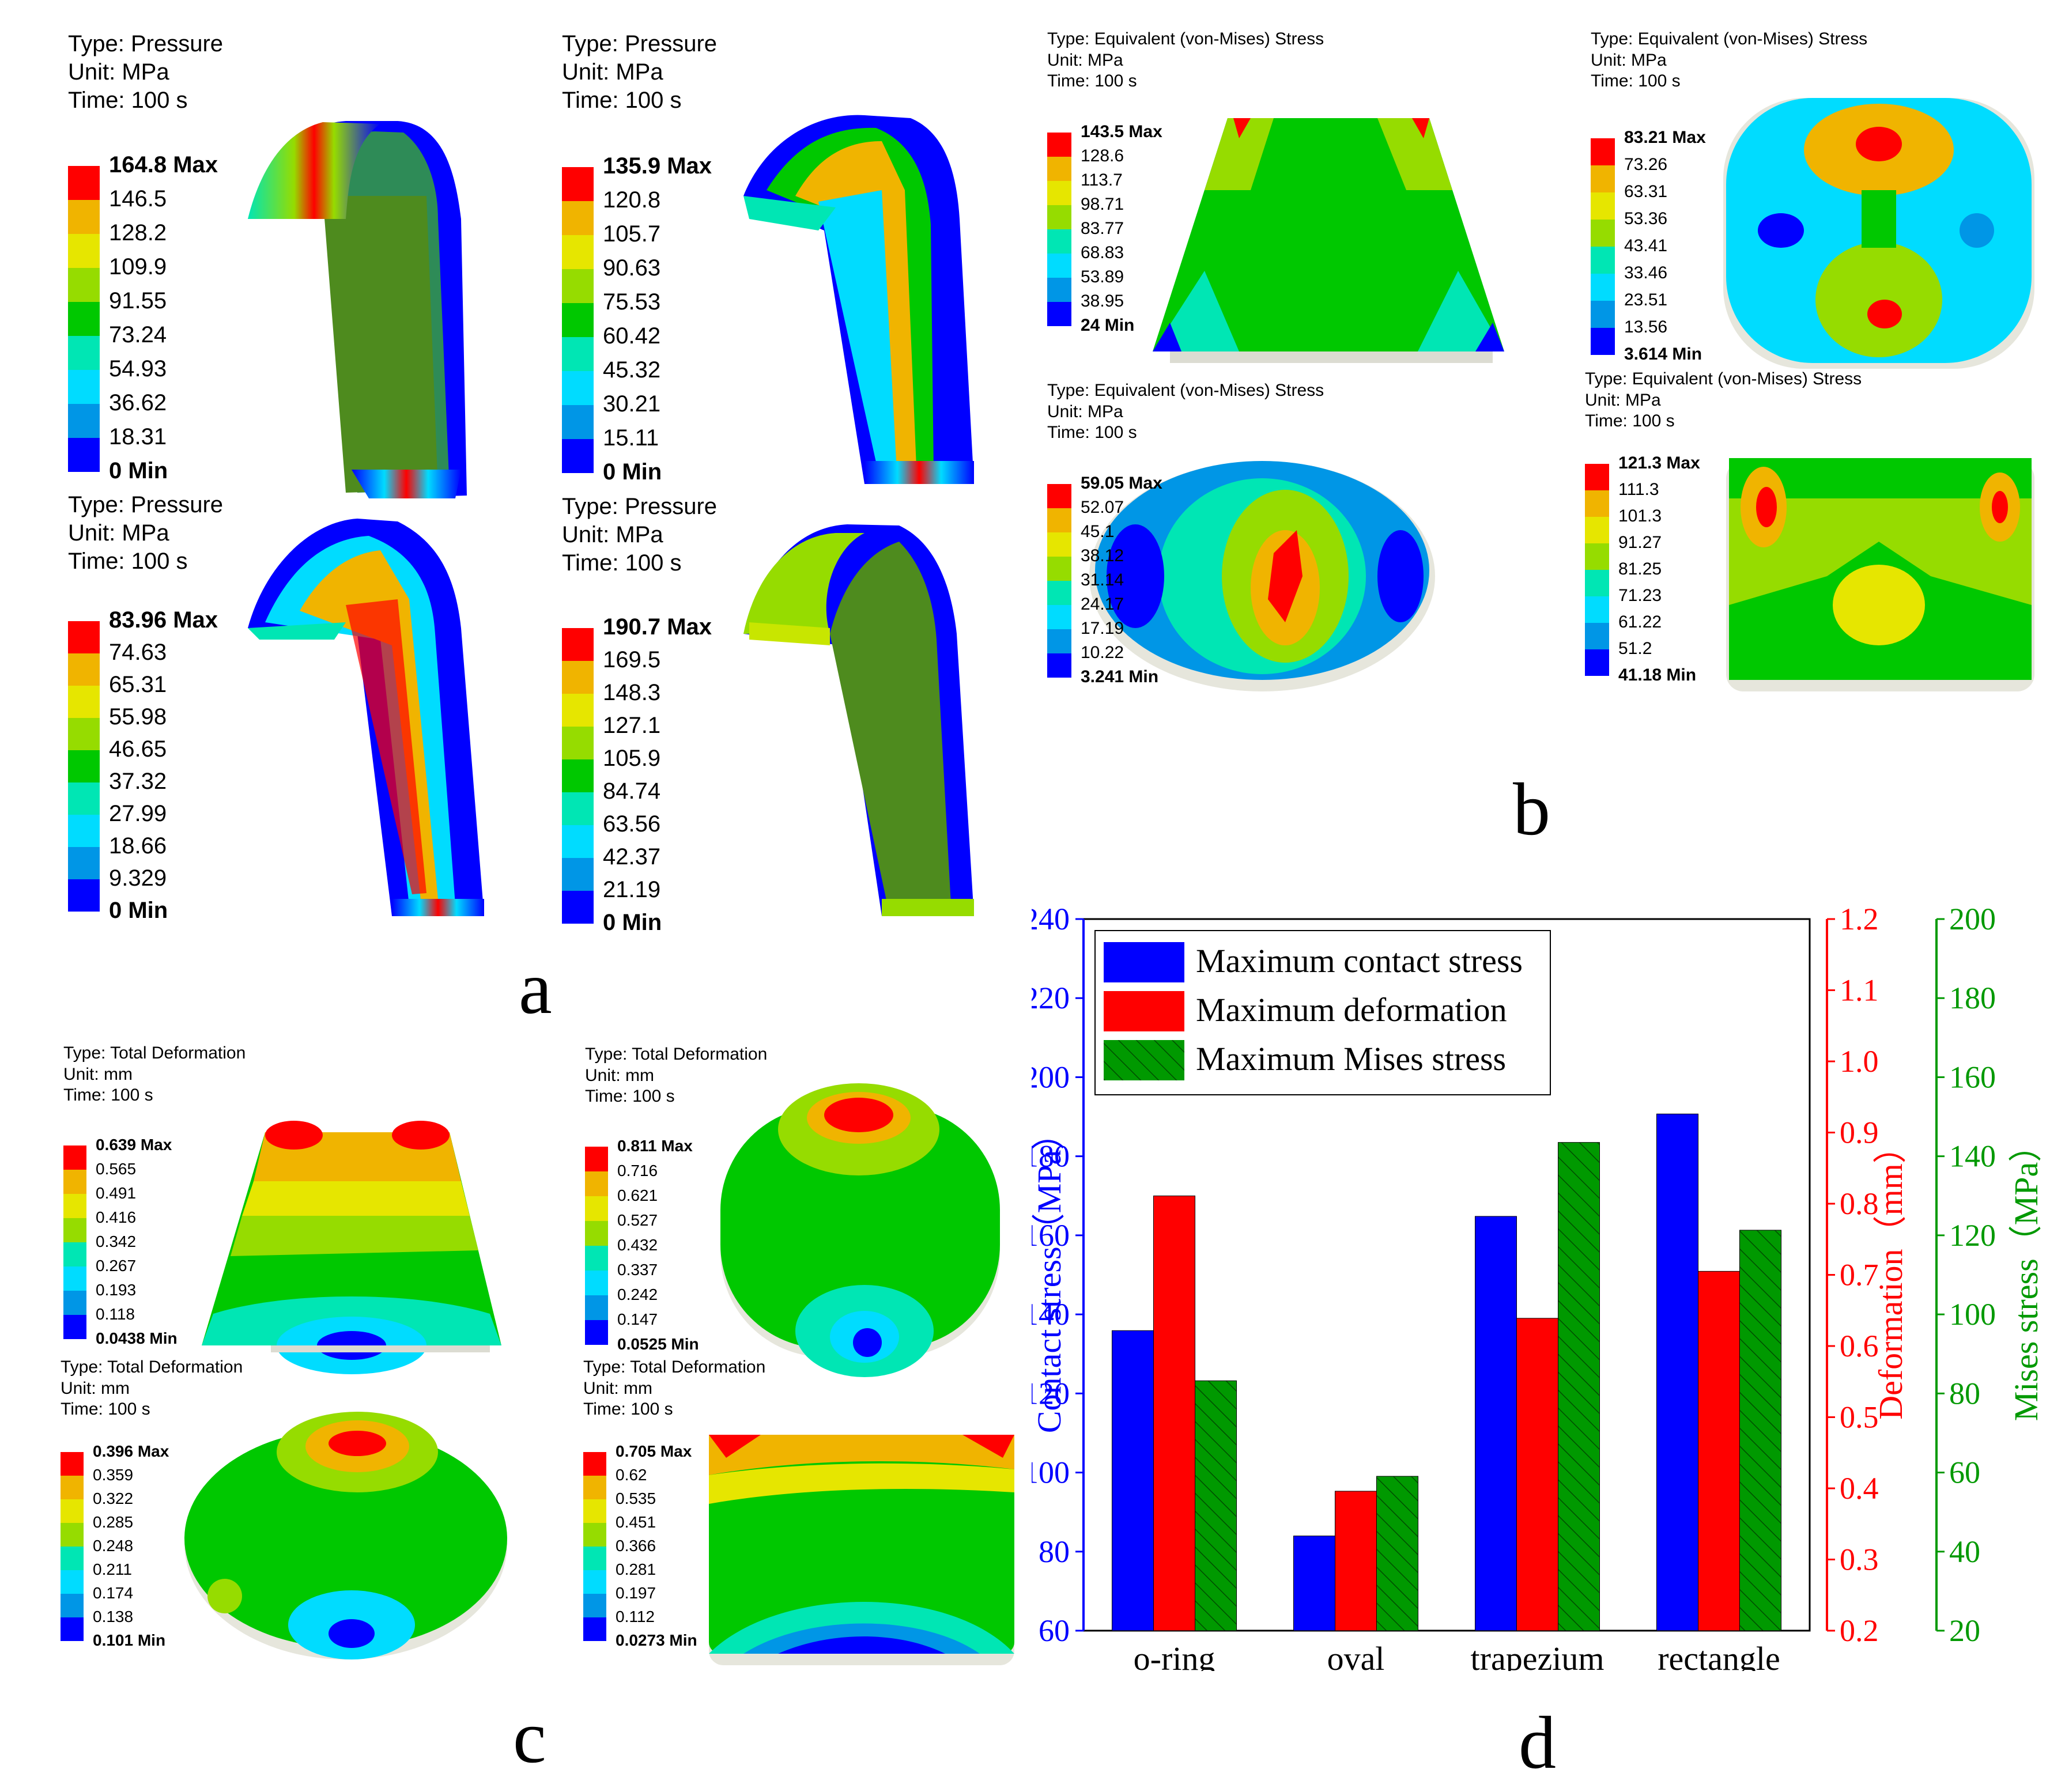 Image resolution: width=2065 pixels, height=1792 pixels. Describe the element at coordinates (637, 1171) in the screenshot. I see `legend-value: 0.716` at that location.